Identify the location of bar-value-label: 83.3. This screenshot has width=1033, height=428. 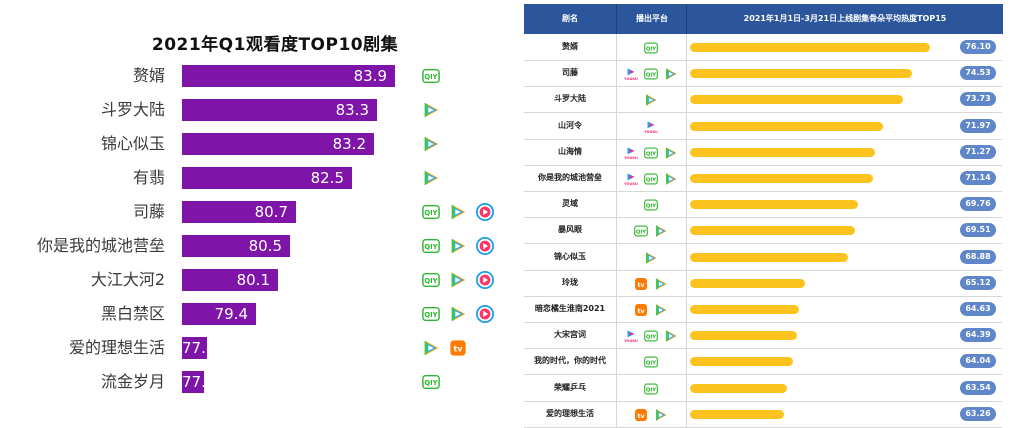
(352, 110).